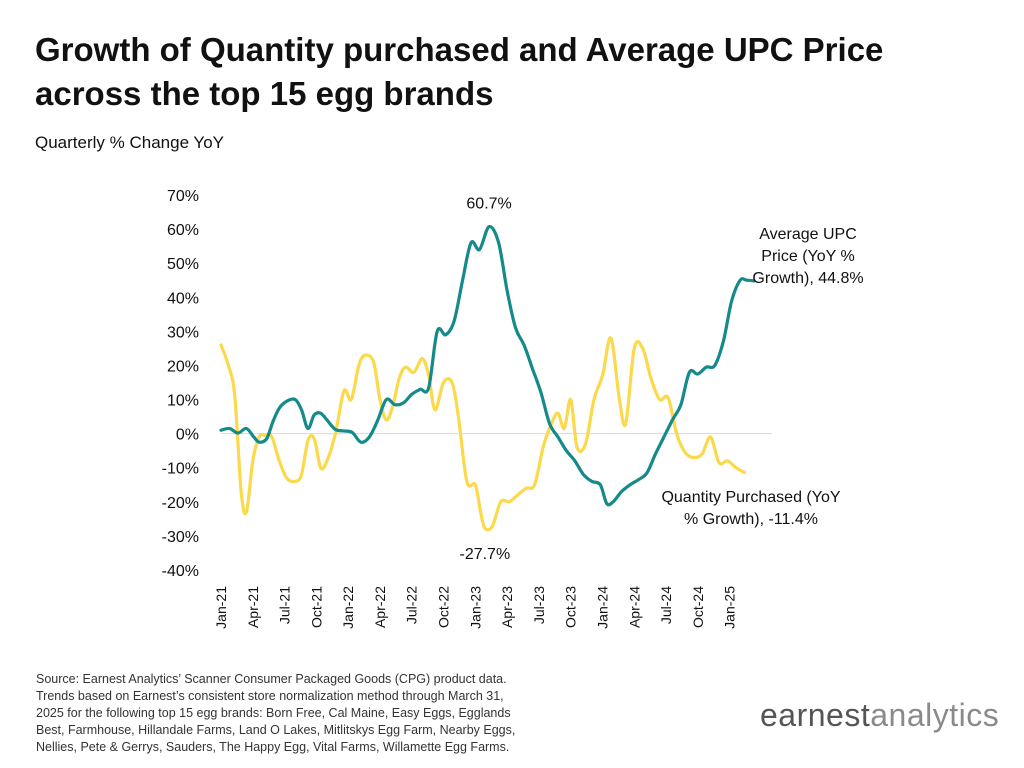 The height and width of the screenshot is (768, 1024). I want to click on x-tick-label: Apr-22, so click(380, 607).